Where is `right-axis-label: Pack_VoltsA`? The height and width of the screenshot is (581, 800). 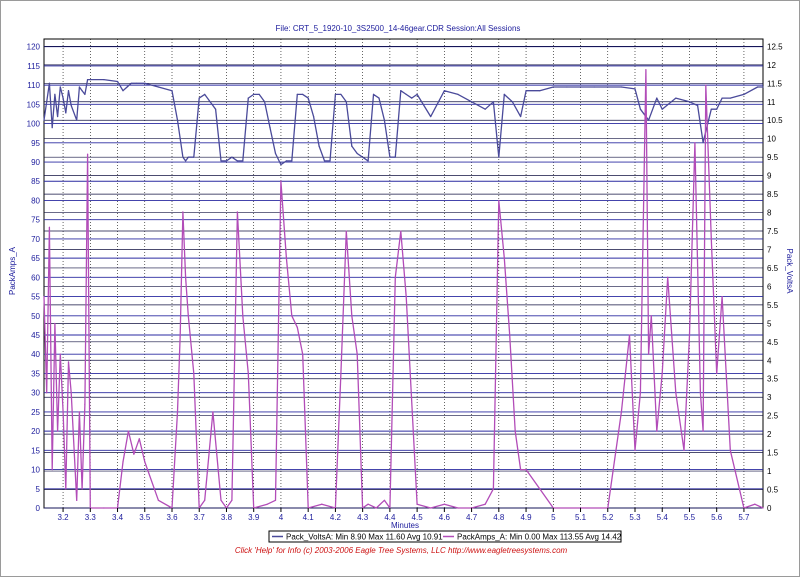
right-axis-label: Pack_VoltsA is located at coordinates (789, 272).